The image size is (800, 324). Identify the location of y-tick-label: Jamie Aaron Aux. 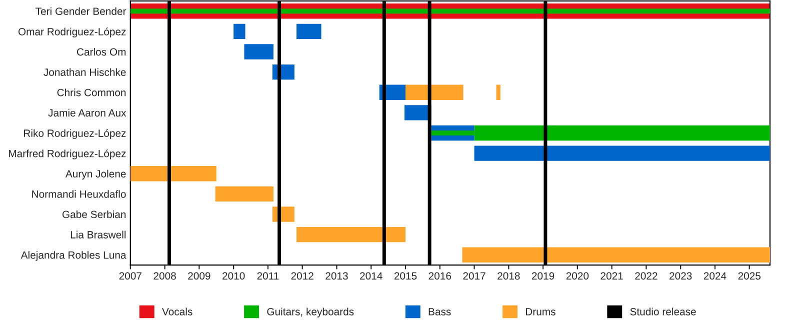
(87, 112).